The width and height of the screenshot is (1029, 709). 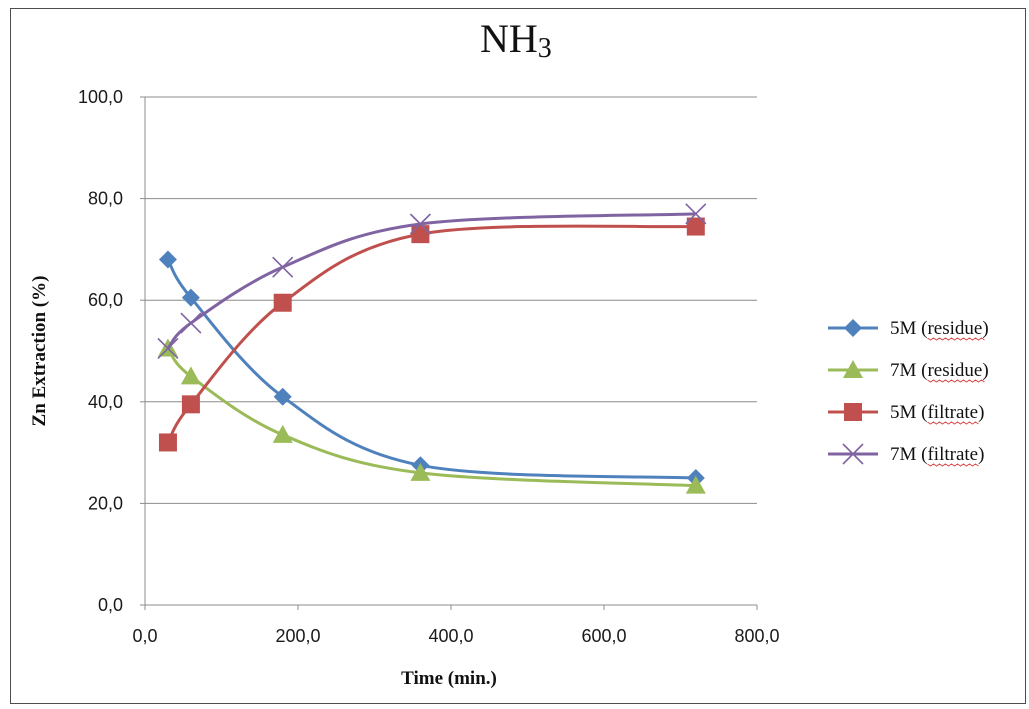 What do you see at coordinates (603, 636) in the screenshot?
I see `x-tick-label: 600,0` at bounding box center [603, 636].